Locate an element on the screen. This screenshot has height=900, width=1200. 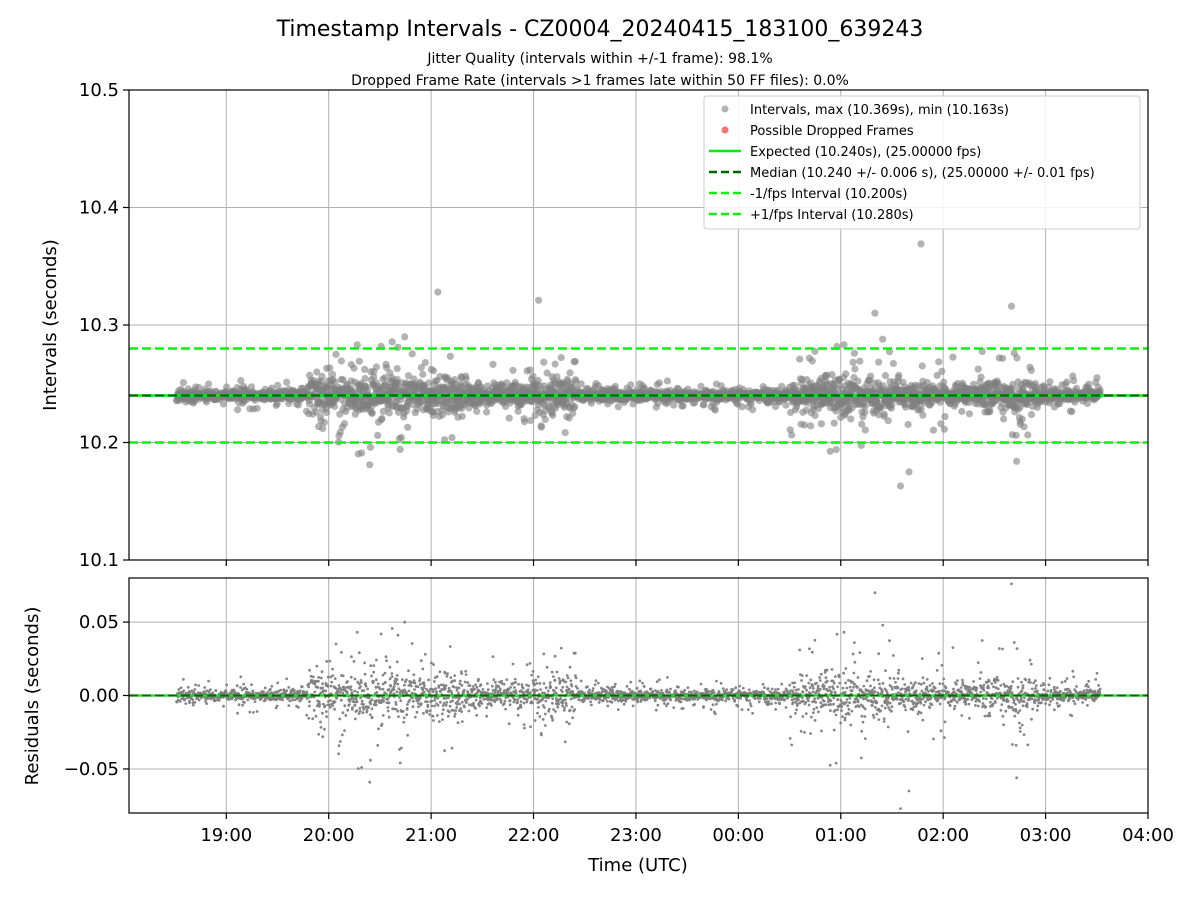
legend-intervals-marker is located at coordinates (725, 109).